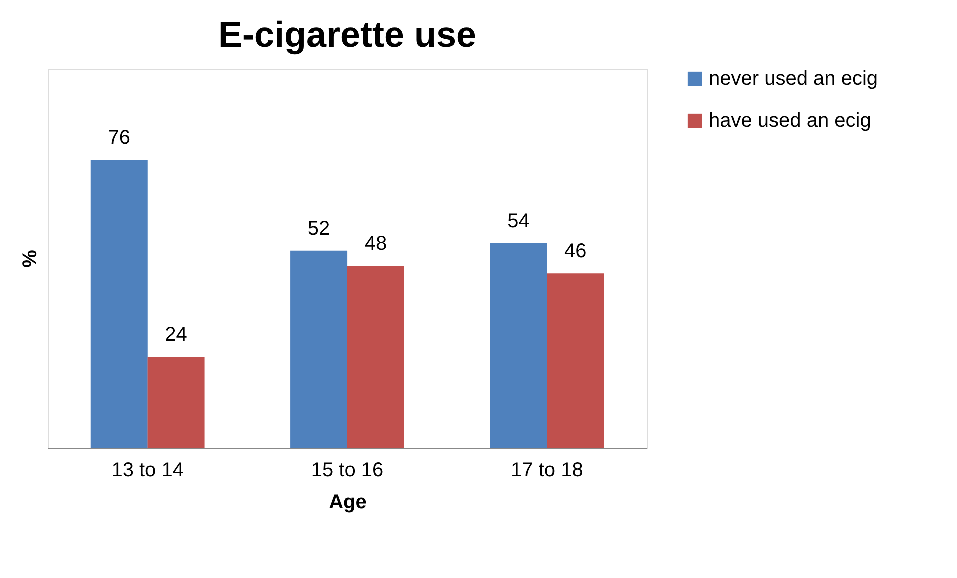 This screenshot has height=578, width=957. Describe the element at coordinates (519, 221) in the screenshot. I see `data-label: 54` at that location.